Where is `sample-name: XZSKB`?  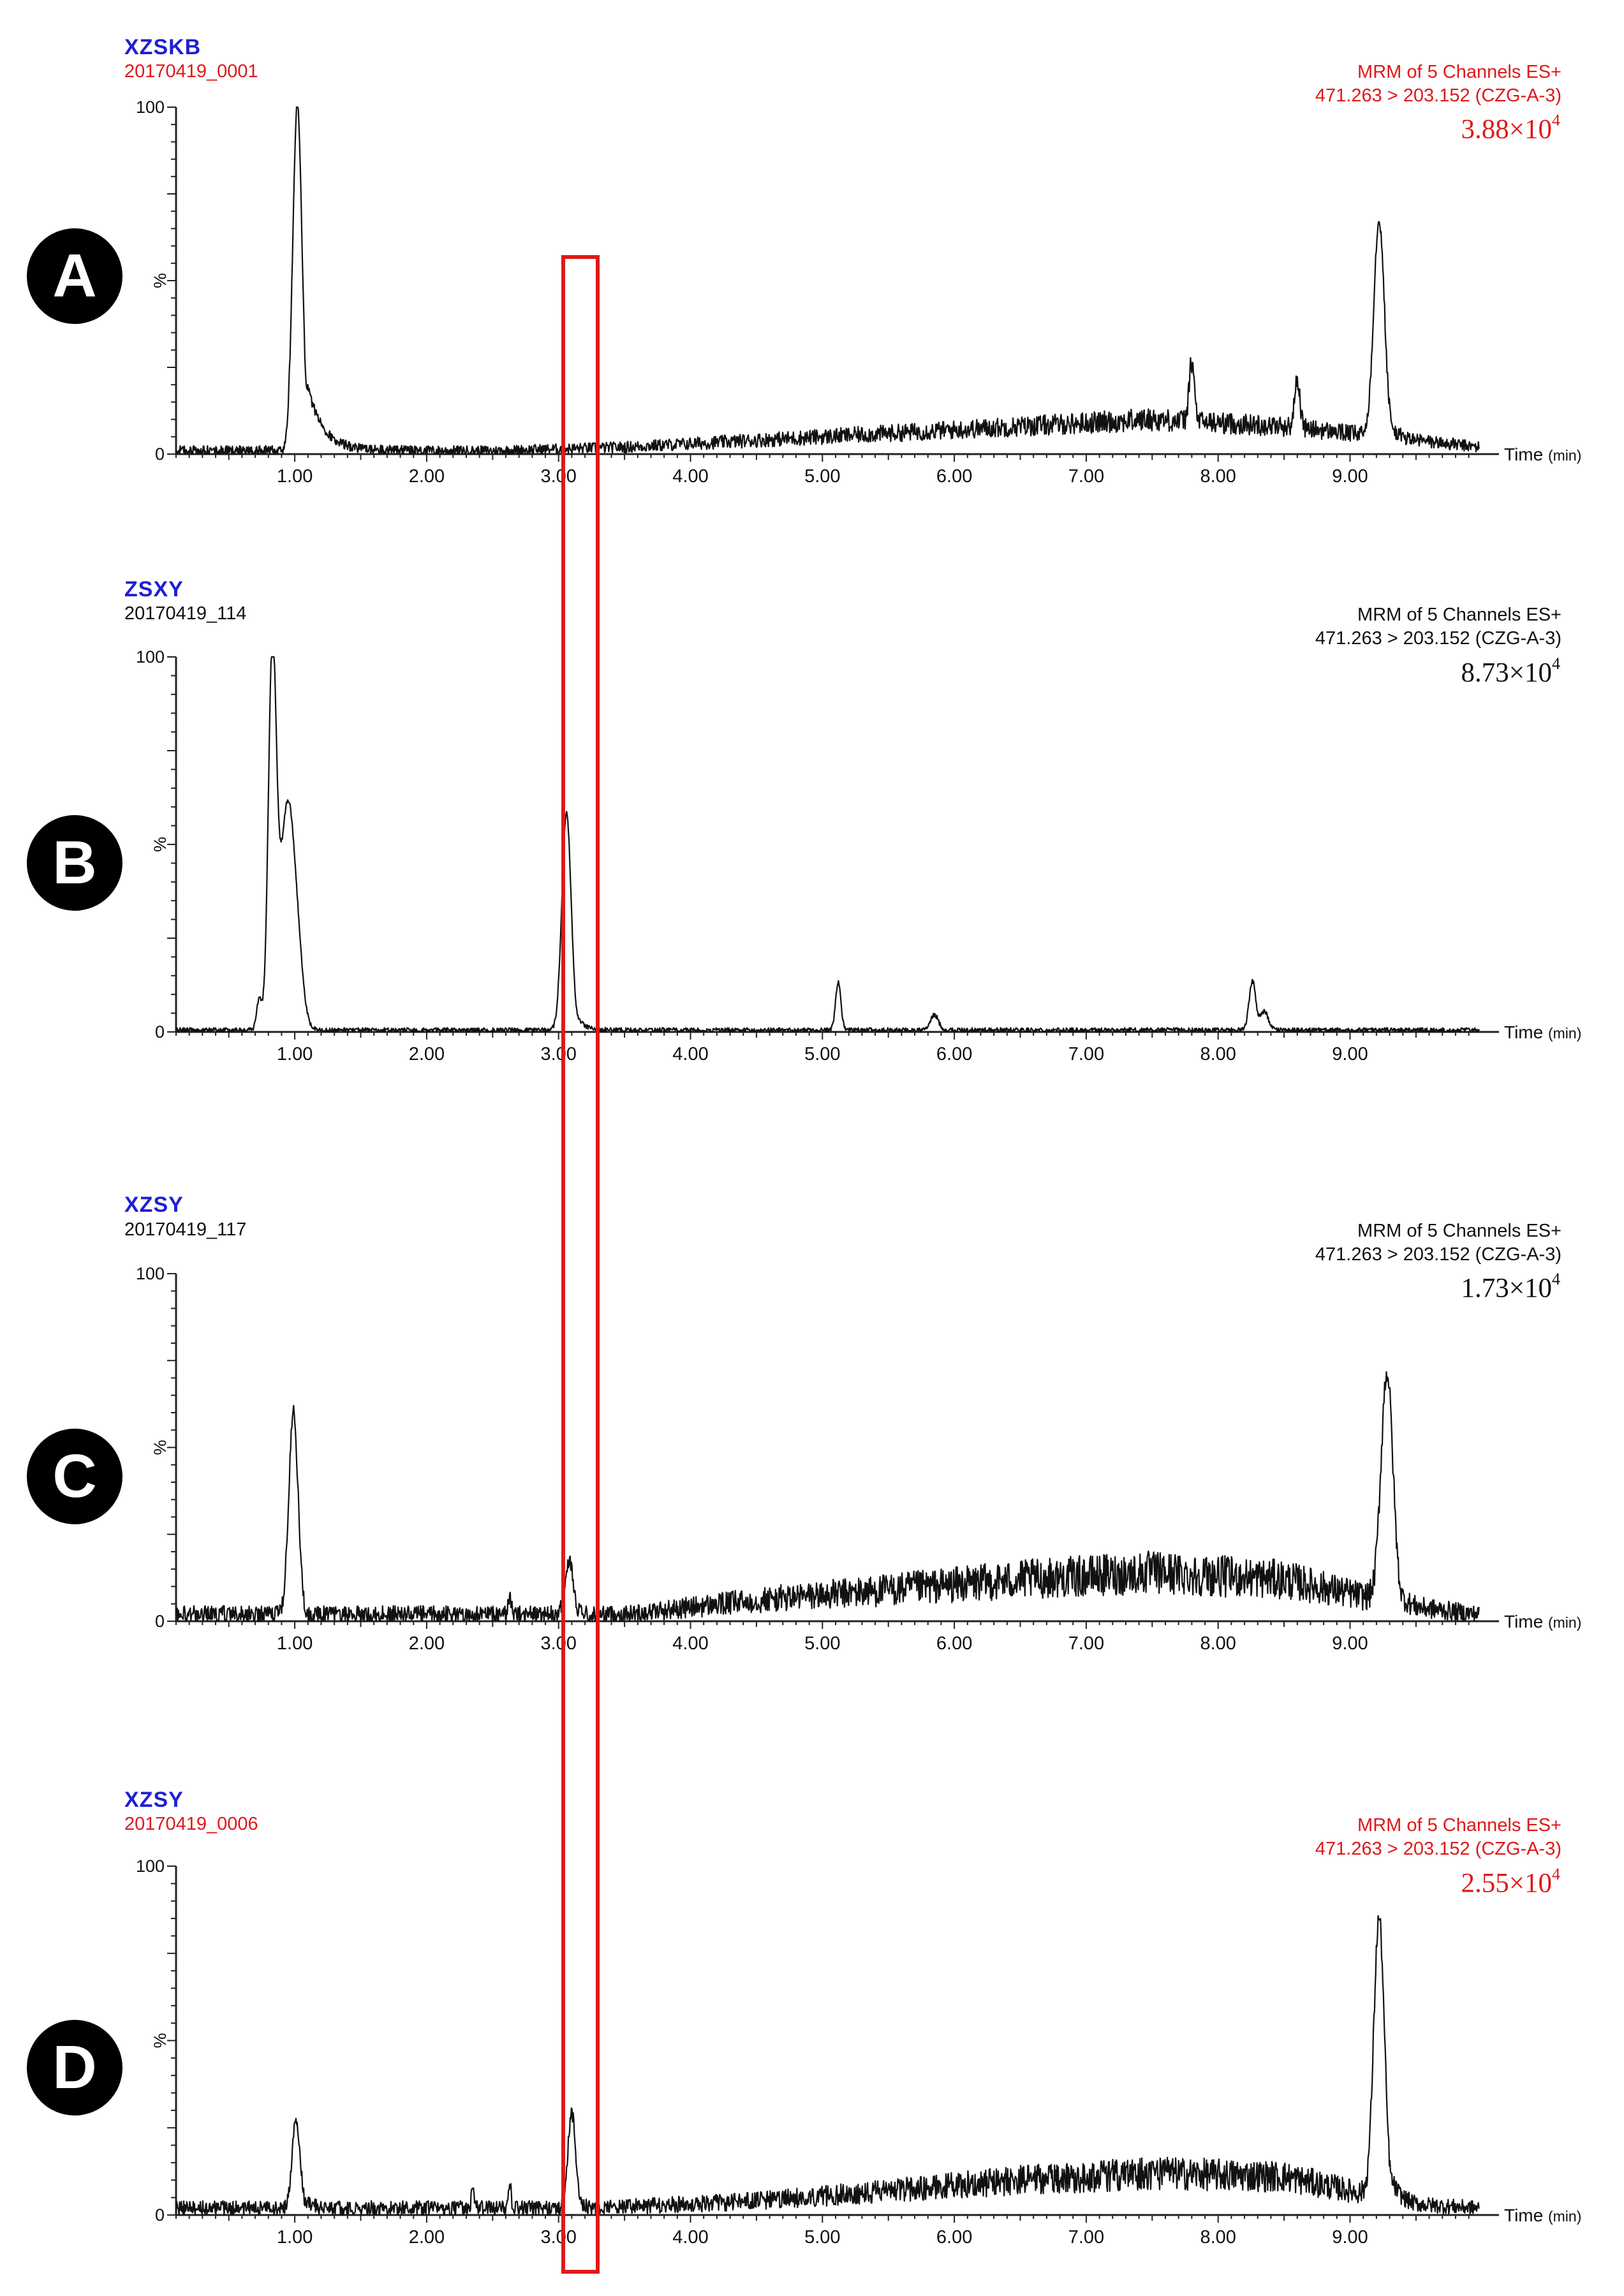 sample-name: XZSKB is located at coordinates (163, 47).